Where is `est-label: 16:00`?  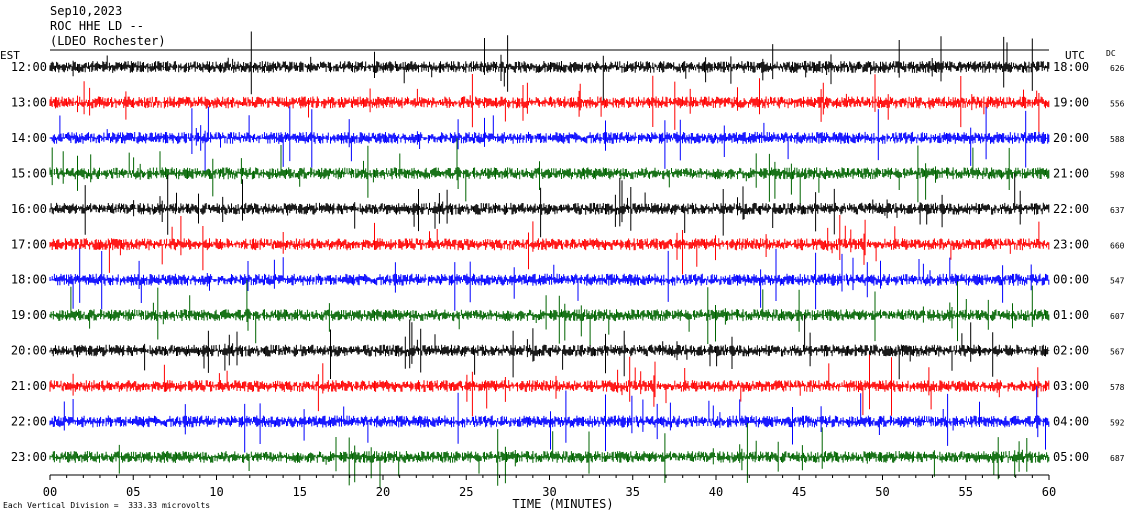 est-label: 16:00 is located at coordinates (29, 209).